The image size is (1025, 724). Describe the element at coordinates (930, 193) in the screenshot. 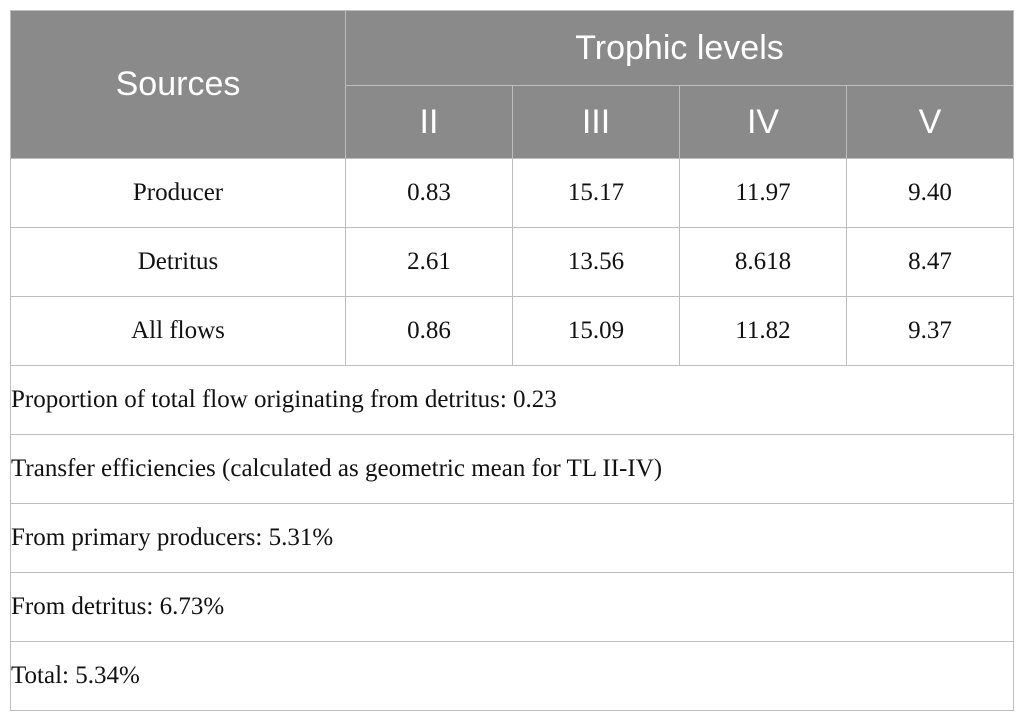

I see `value-cell: 9.40` at that location.